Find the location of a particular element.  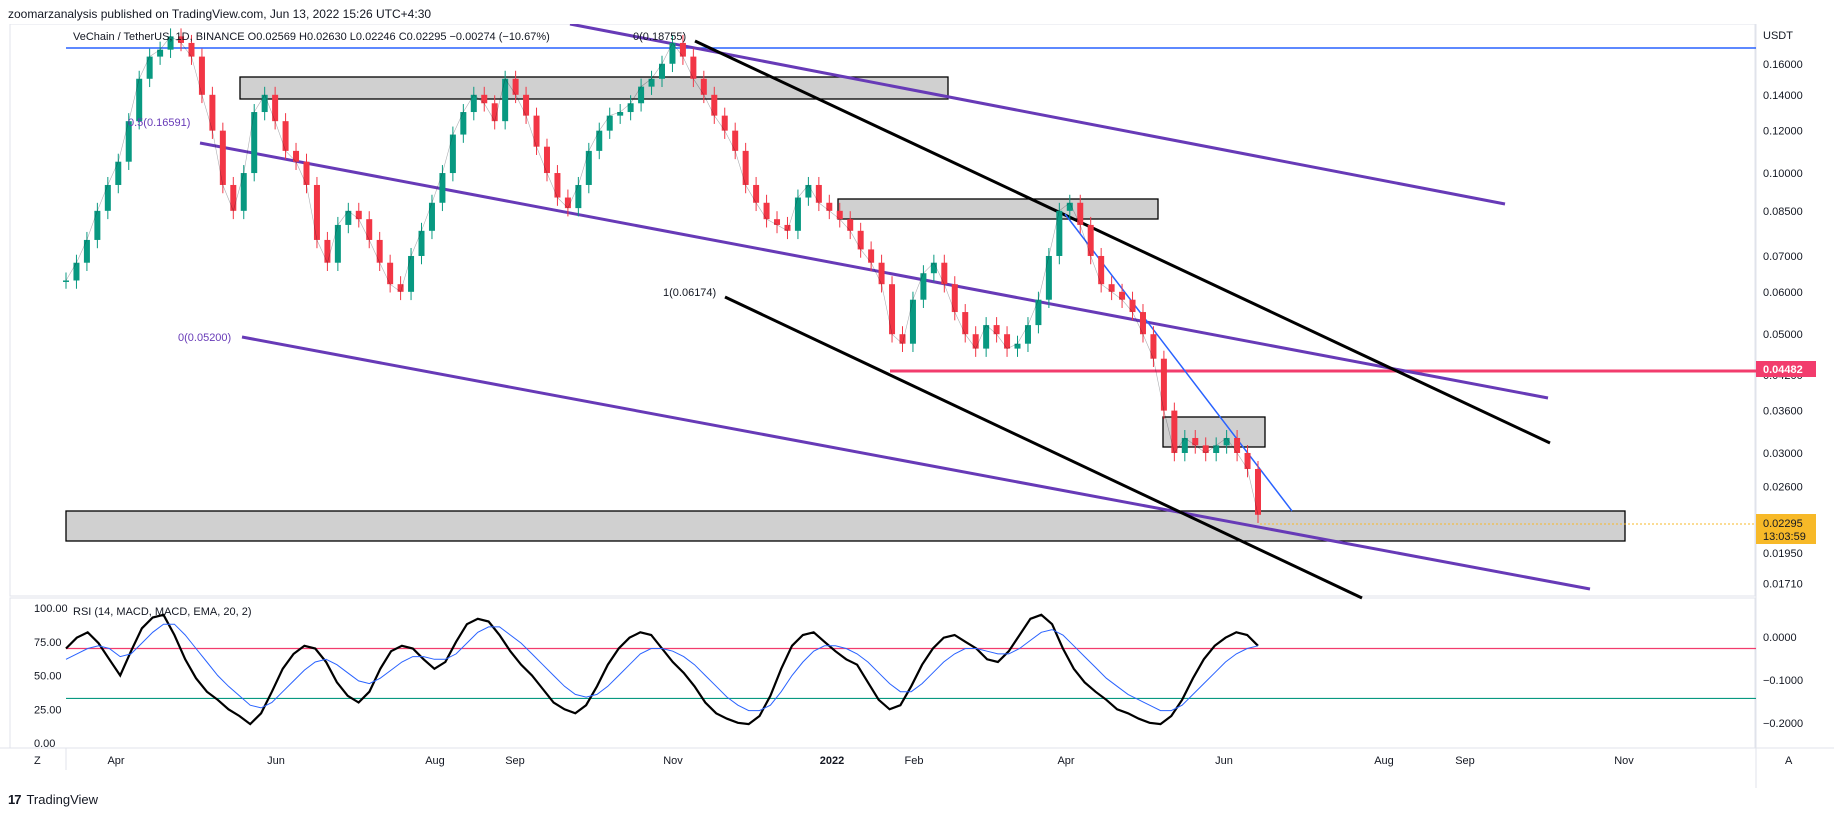

axis-corner-left: Z is located at coordinates (37, 761).